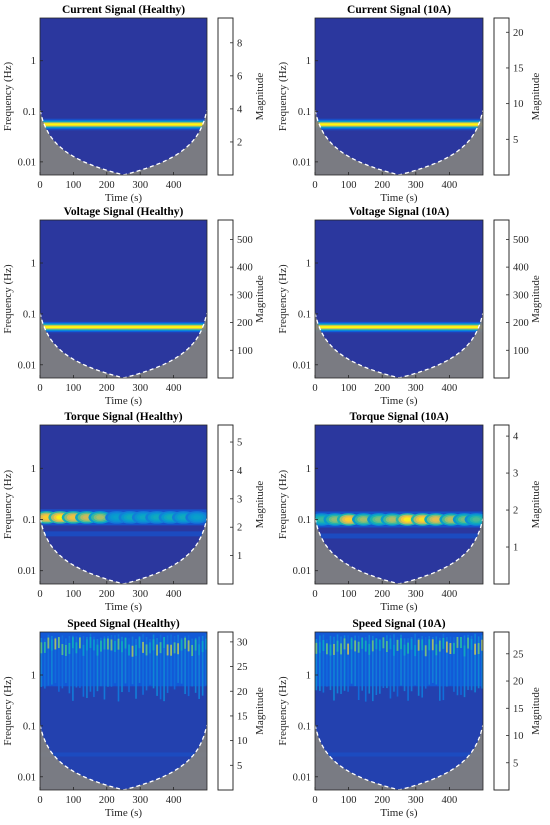 Image resolution: width=550 pixels, height=825 pixels. I want to click on colorbar-tick-label: 8, so click(239, 43).